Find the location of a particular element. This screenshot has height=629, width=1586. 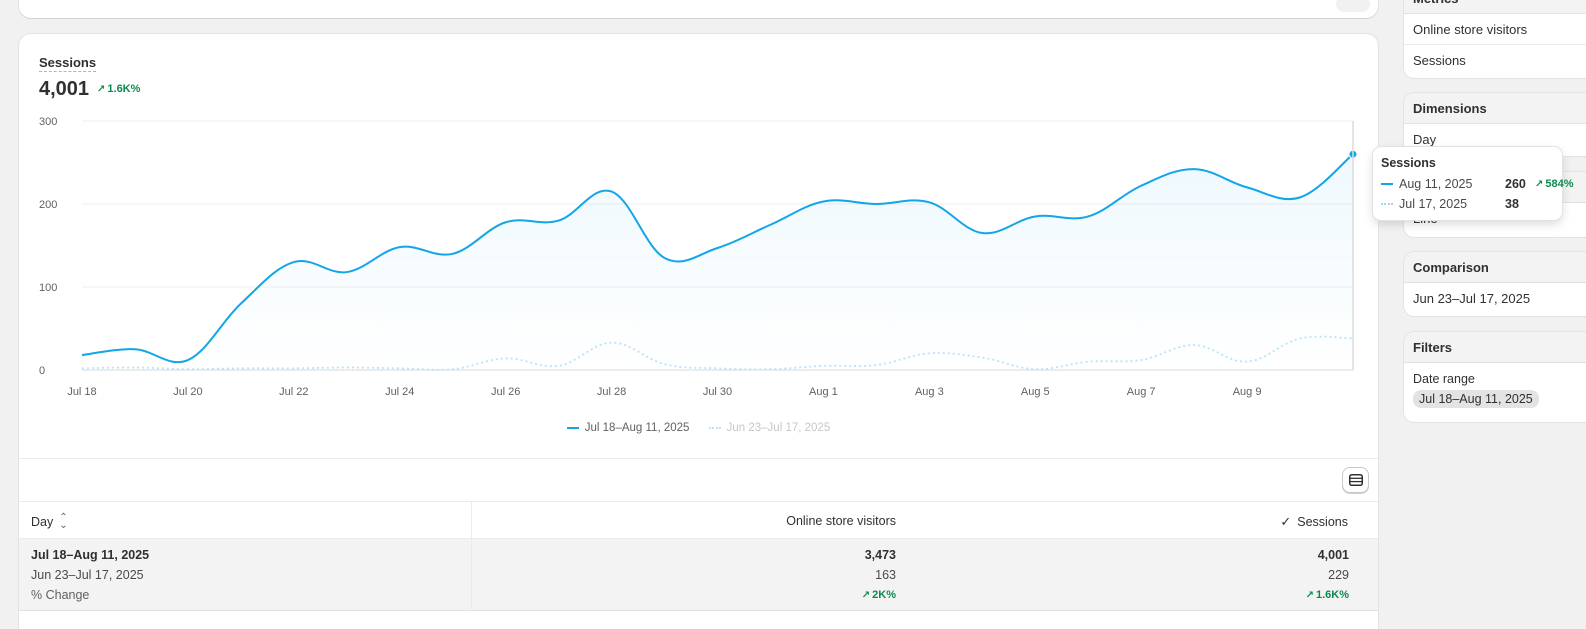

sessions-change: ↗ 1.6K% is located at coordinates (1327, 595).